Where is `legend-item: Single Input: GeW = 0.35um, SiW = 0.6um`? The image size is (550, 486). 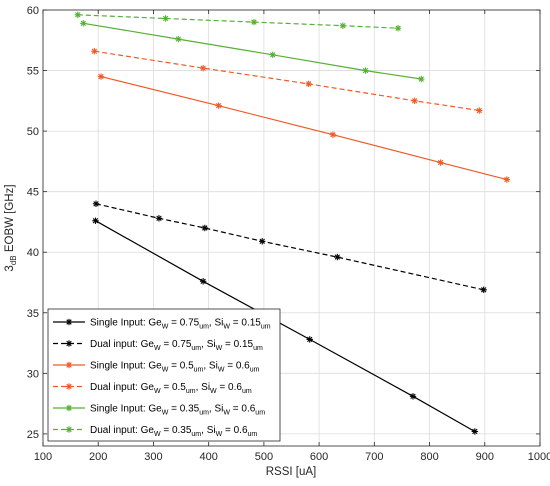
legend-item: Single Input: GeW = 0.35um, SiW = 0.6um is located at coordinates (159, 410).